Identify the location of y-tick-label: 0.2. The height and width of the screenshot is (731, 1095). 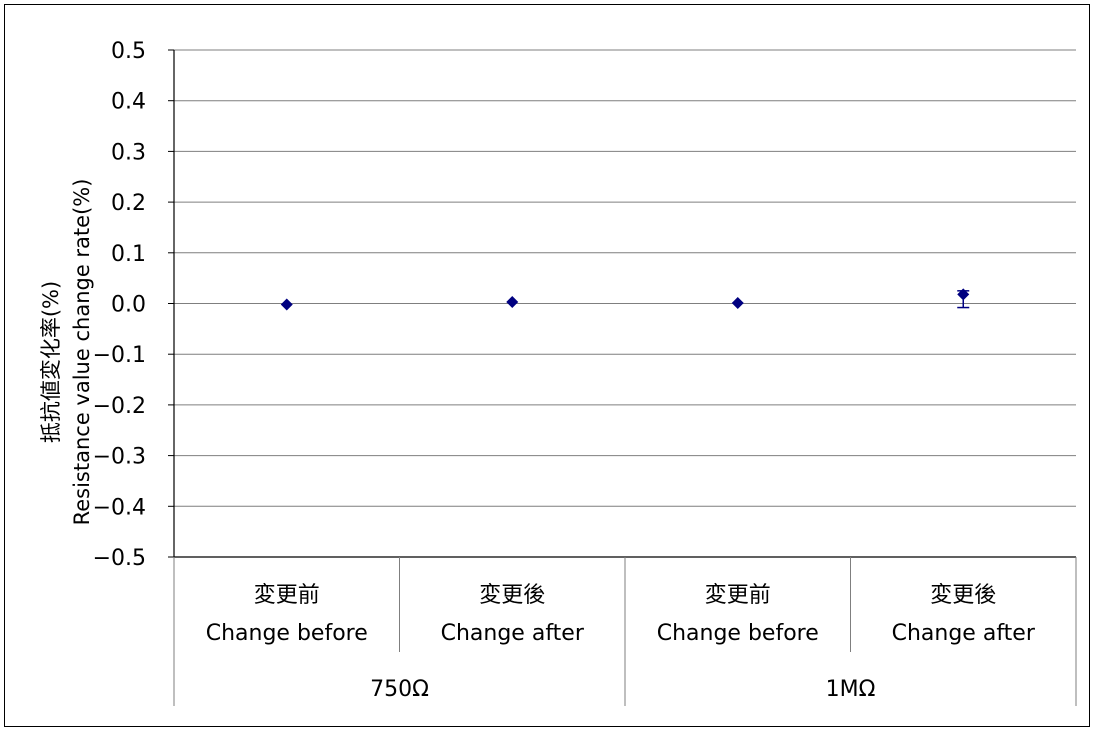
(128, 203).